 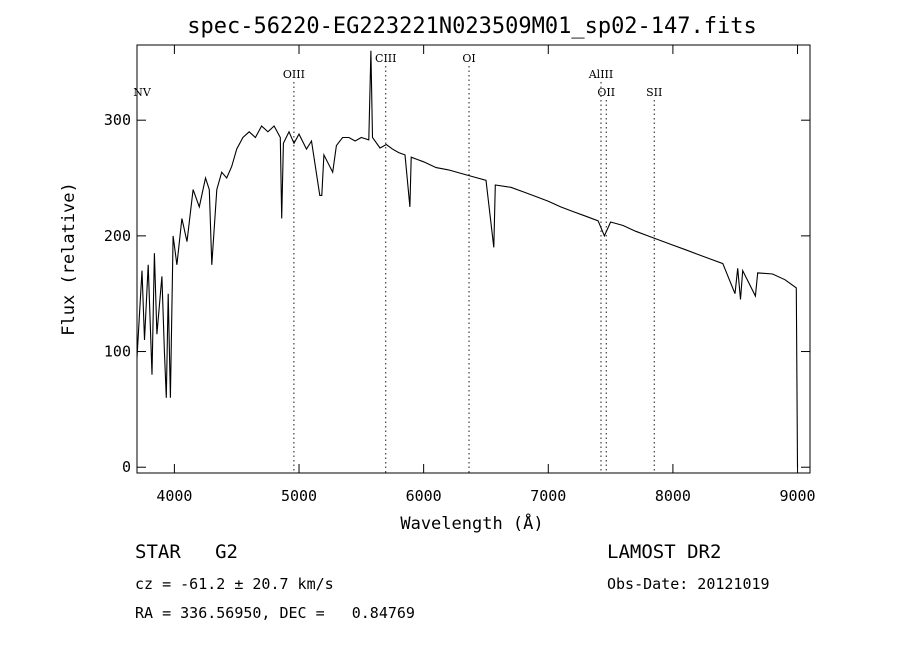 I want to click on x-tick-label: 8000, so click(x=673, y=496).